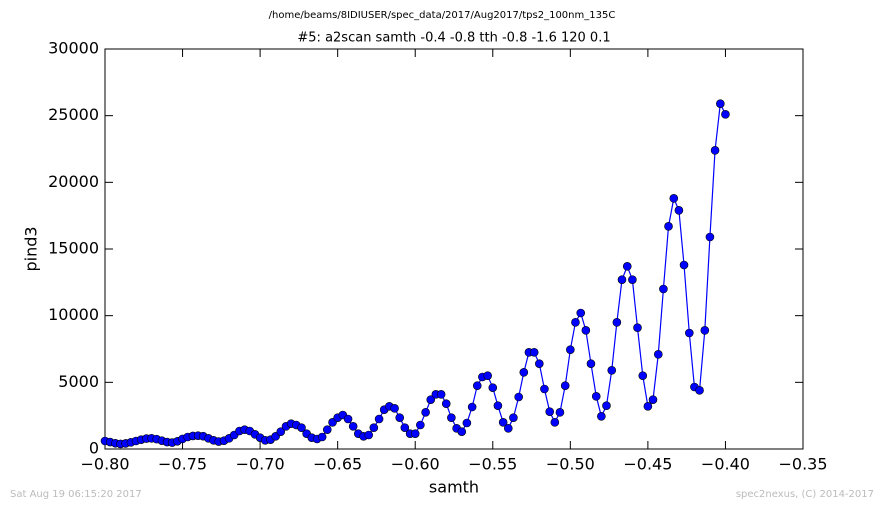  I want to click on x-tick-label: −0.70, so click(260, 464).